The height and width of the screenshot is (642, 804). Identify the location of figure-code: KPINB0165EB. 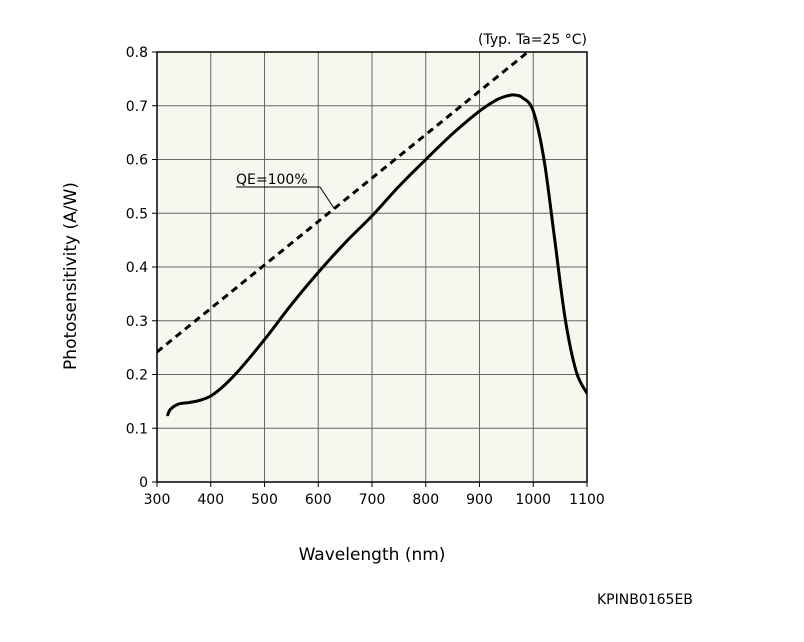
(645, 600).